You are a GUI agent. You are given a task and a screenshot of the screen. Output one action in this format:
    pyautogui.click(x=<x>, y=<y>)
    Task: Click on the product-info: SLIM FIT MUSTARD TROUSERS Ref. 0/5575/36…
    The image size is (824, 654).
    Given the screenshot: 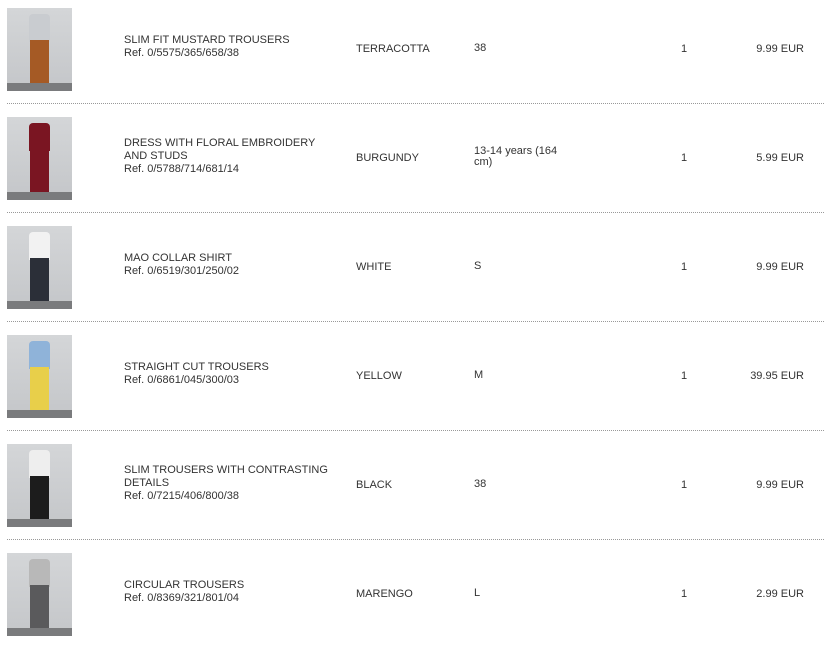 What is the action you would take?
    pyautogui.click(x=229, y=47)
    